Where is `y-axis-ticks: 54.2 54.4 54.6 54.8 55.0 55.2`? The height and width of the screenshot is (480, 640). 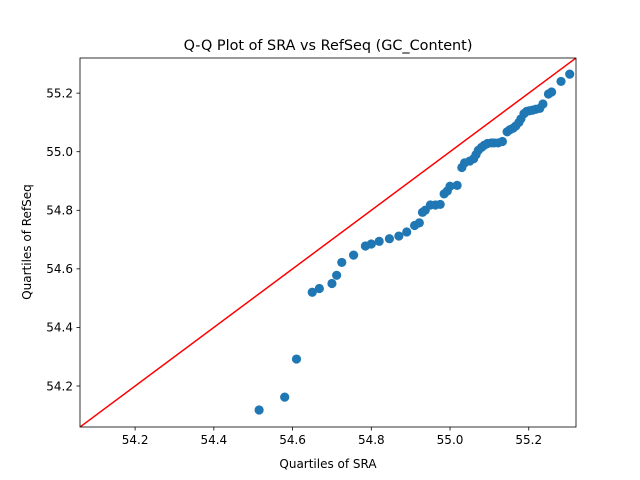
y-axis-ticks: 54.2 54.4 54.6 54.8 55.0 55.2 is located at coordinates (63, 239).